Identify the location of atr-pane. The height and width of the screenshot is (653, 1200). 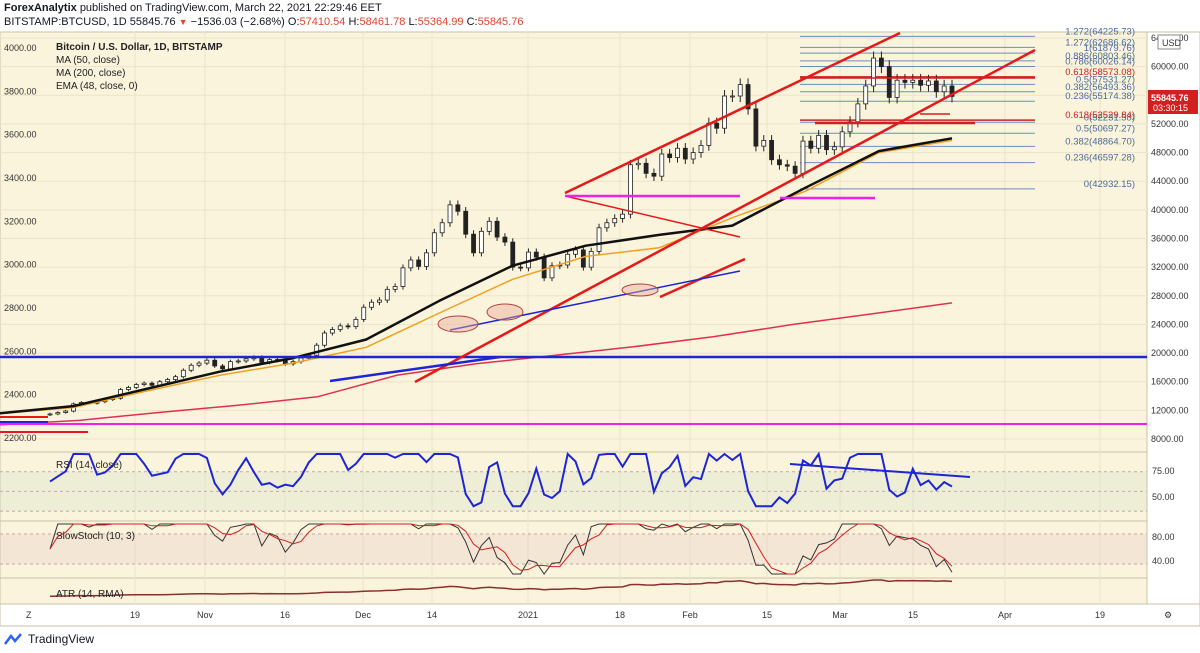
(574, 591).